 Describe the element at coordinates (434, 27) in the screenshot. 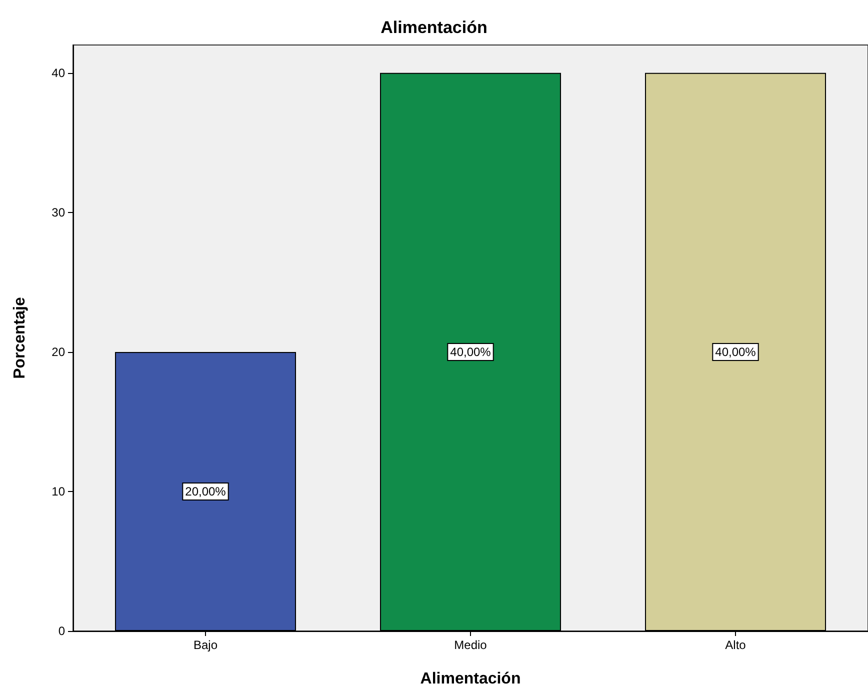

I see `chart-title: Alimentación` at that location.